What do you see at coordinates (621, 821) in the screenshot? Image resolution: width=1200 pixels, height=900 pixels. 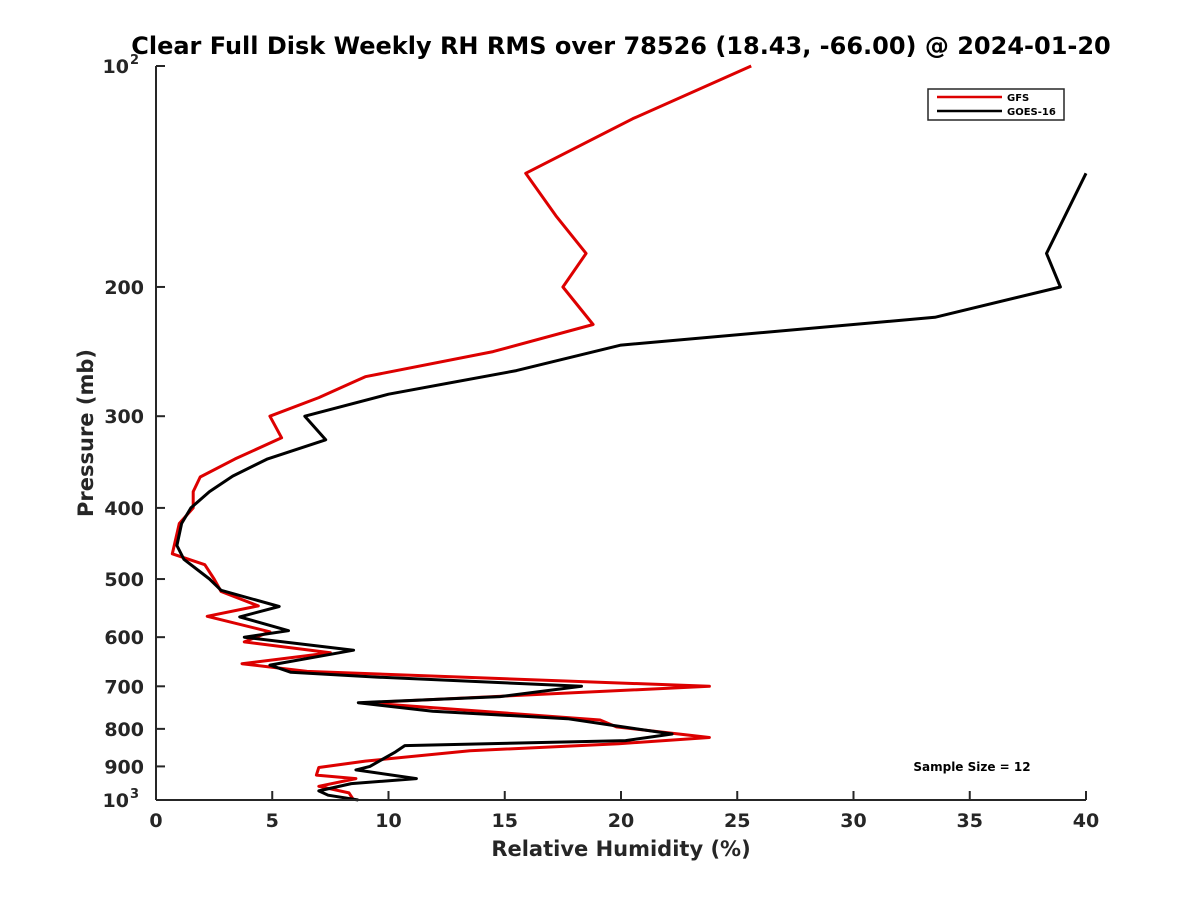 I see `x-tick-label: 20` at bounding box center [621, 821].